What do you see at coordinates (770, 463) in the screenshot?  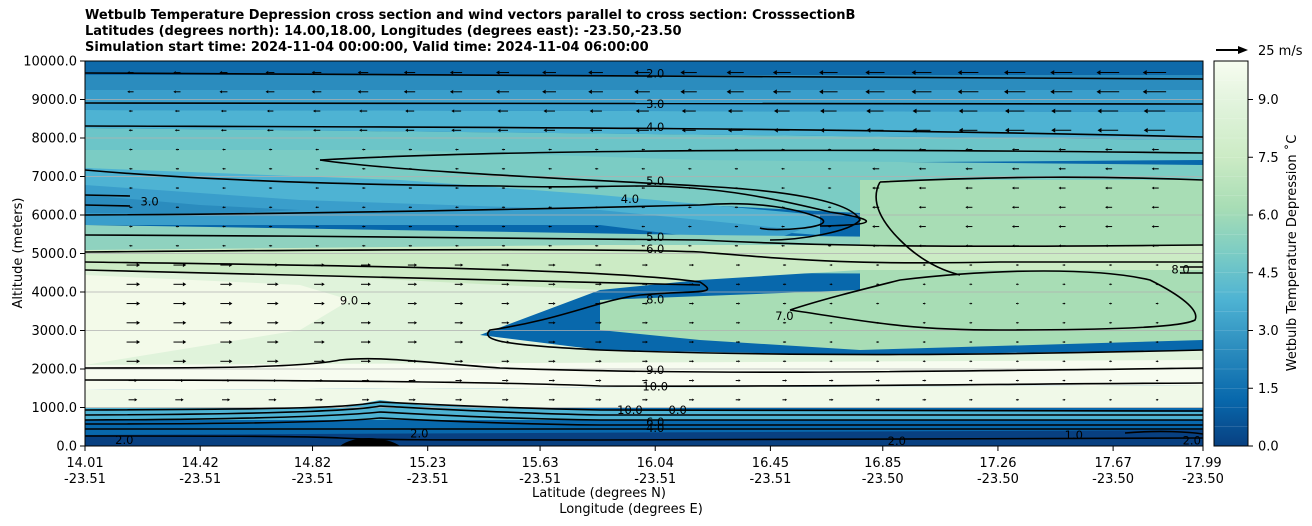 I see `x-tick-label-lat: 16.45` at bounding box center [770, 463].